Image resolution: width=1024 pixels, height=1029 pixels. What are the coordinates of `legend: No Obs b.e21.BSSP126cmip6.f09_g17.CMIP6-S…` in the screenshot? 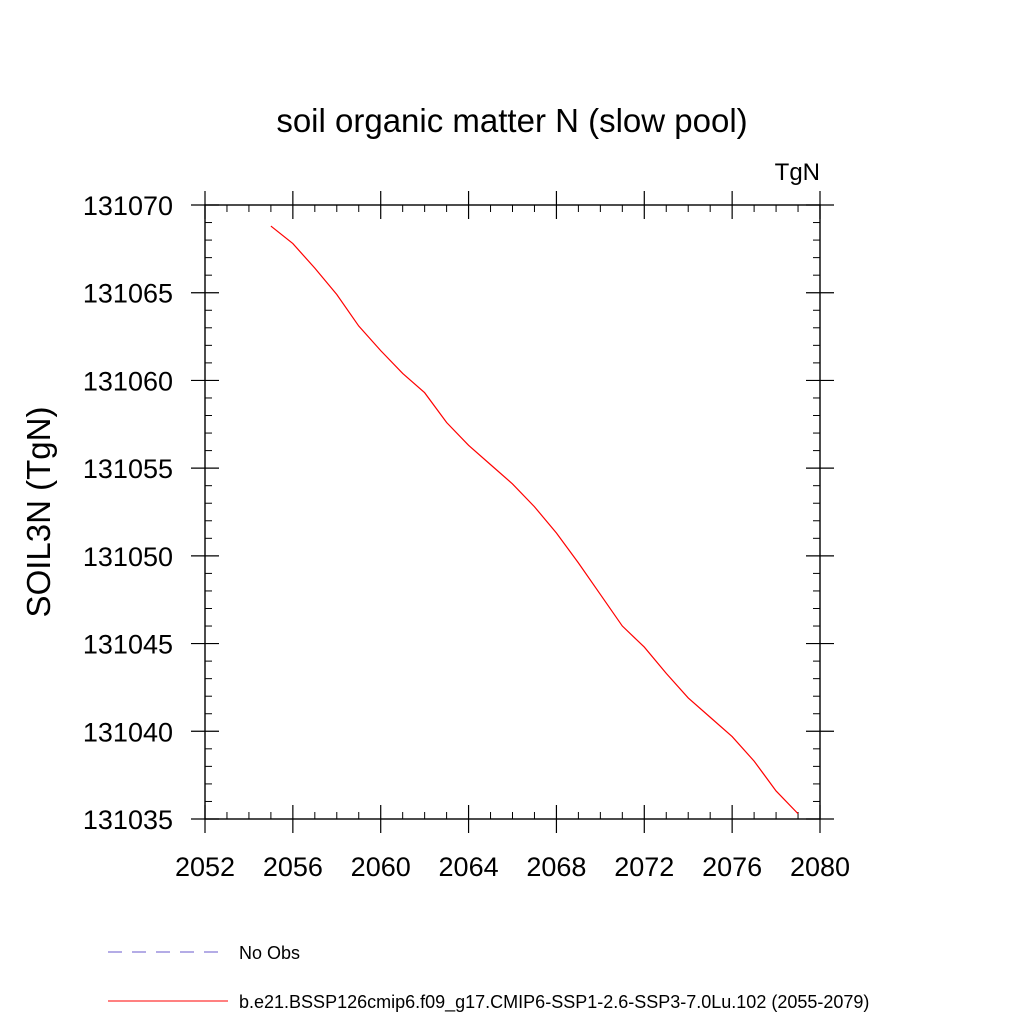 It's located at (488, 978).